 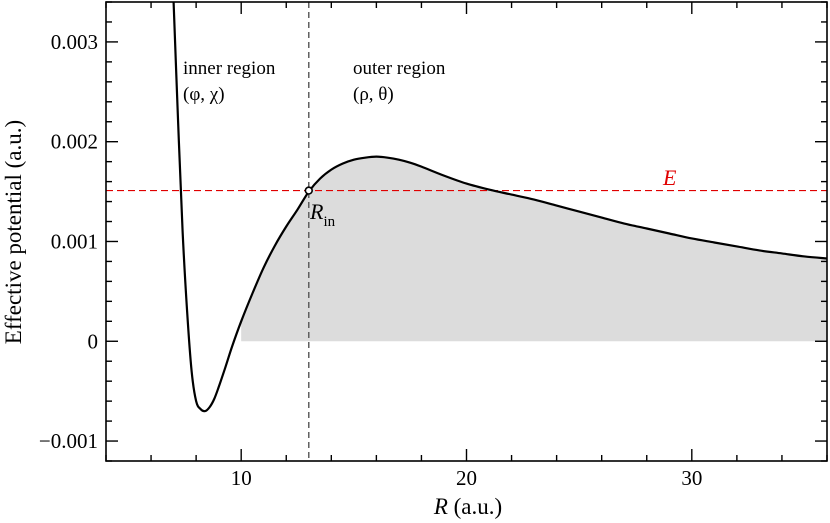 I want to click on y-tick-label: 0.001, so click(x=74, y=241).